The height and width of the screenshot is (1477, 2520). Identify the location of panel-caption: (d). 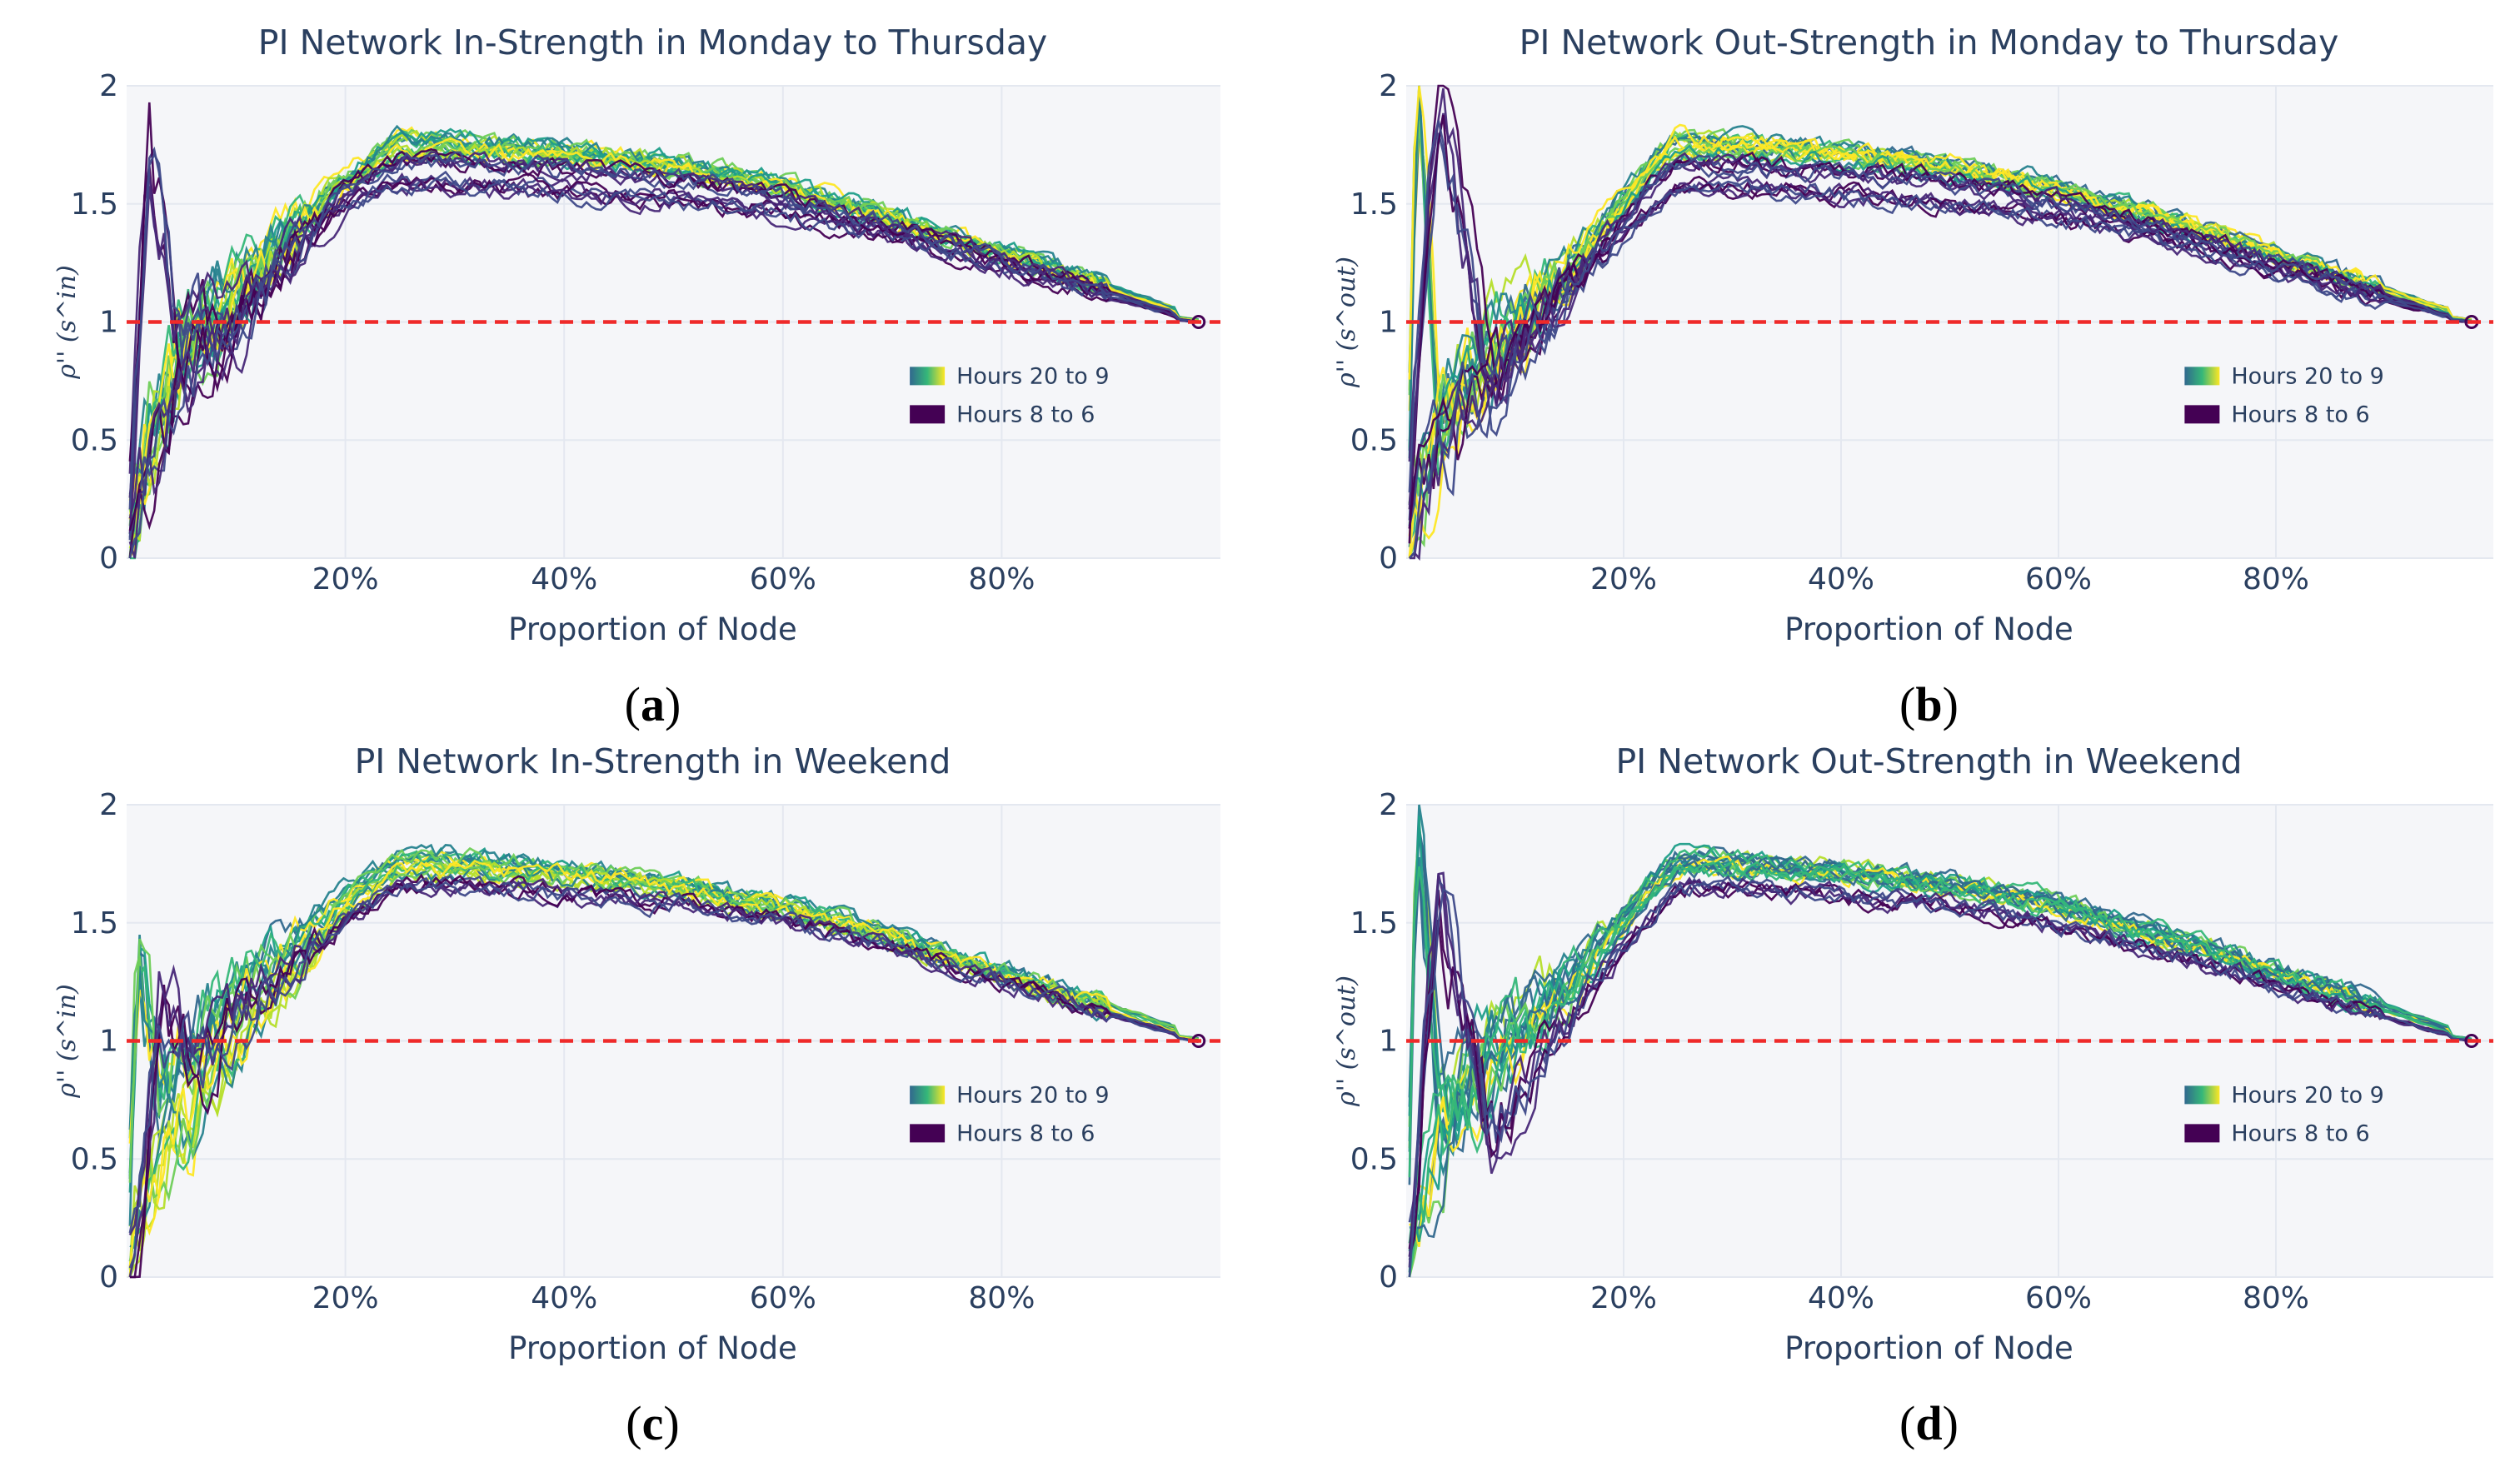
(1929, 1423).